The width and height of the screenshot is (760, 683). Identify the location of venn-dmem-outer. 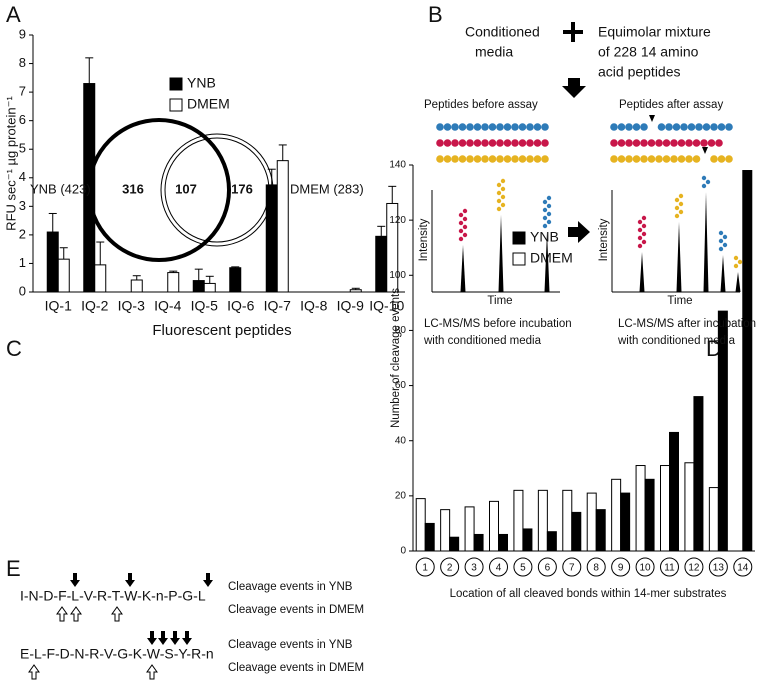
(217, 190).